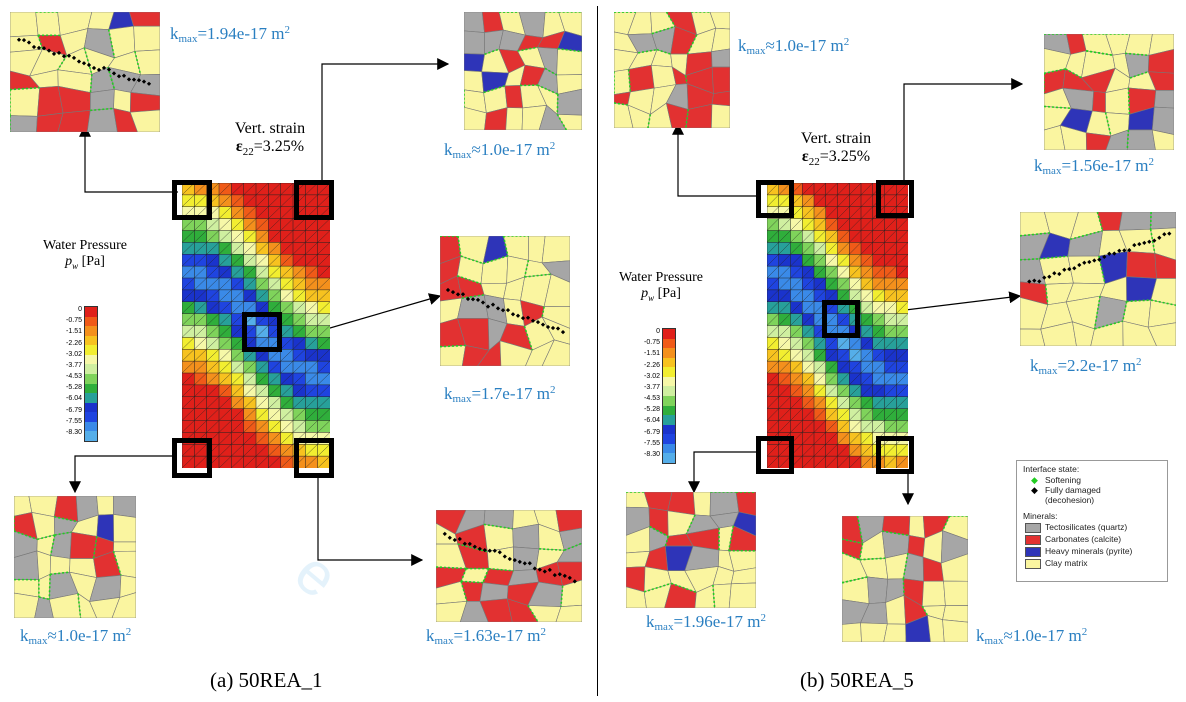 The width and height of the screenshot is (1186, 702). Describe the element at coordinates (314, 200) in the screenshot. I see `panel-a-box-tr` at that location.